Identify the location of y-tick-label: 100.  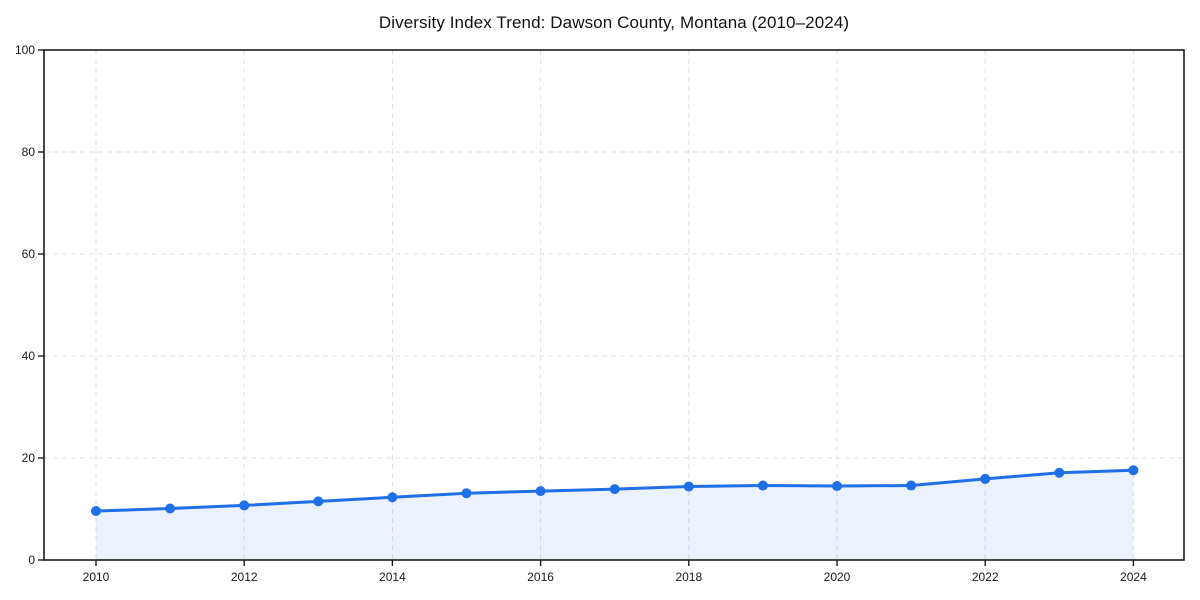
(25, 50).